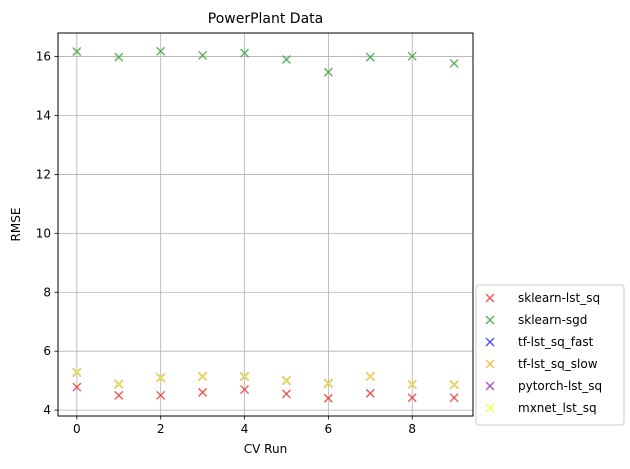 The width and height of the screenshot is (630, 469). Describe the element at coordinates (265, 449) in the screenshot. I see `x-axis-label: CV Run` at that location.